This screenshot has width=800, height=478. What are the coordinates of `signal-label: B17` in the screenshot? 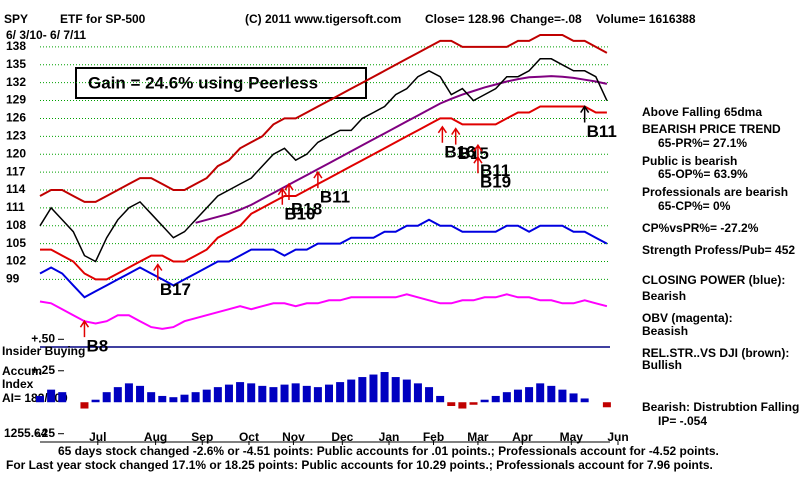 It's located at (175, 289).